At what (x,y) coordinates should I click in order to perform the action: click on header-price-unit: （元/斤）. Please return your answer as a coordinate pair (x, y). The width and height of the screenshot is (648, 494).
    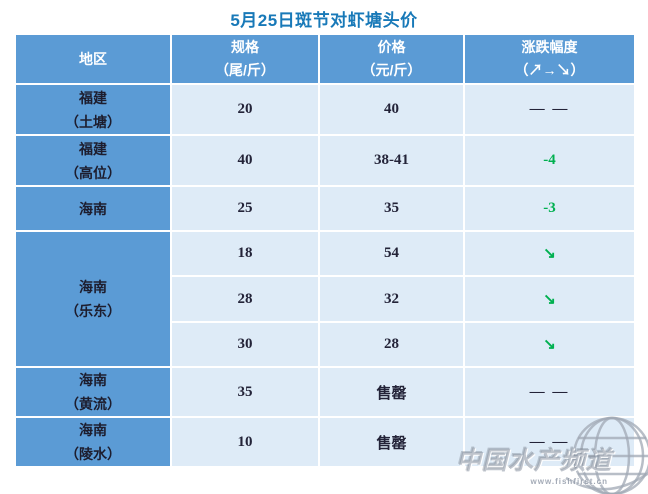
    Looking at the image, I should click on (391, 70).